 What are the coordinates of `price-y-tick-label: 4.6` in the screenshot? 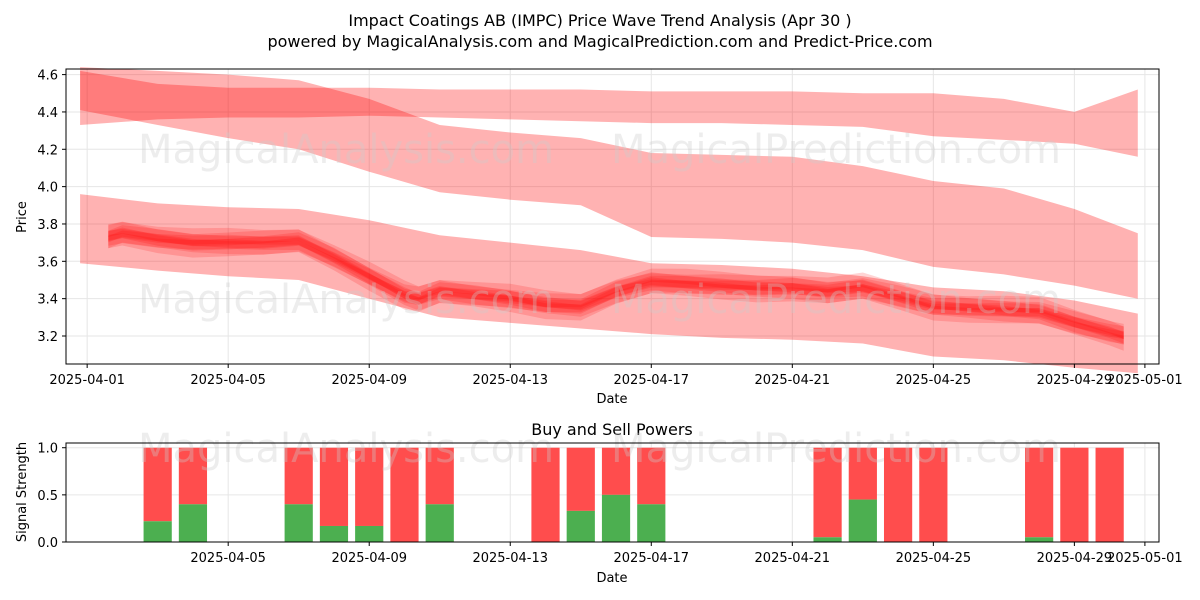 It's located at (47, 76).